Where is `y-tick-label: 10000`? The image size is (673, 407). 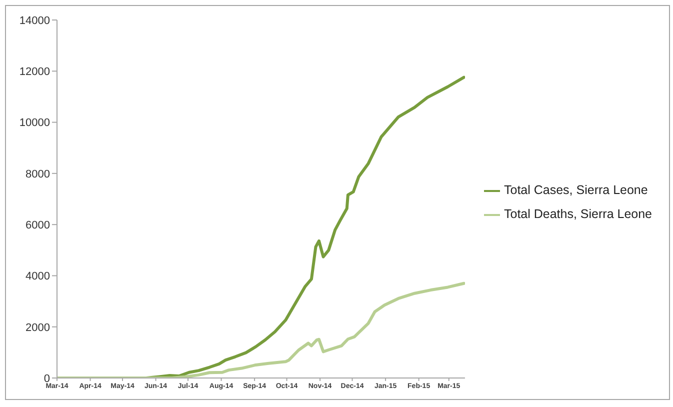 y-tick-label: 10000 is located at coordinates (34, 123).